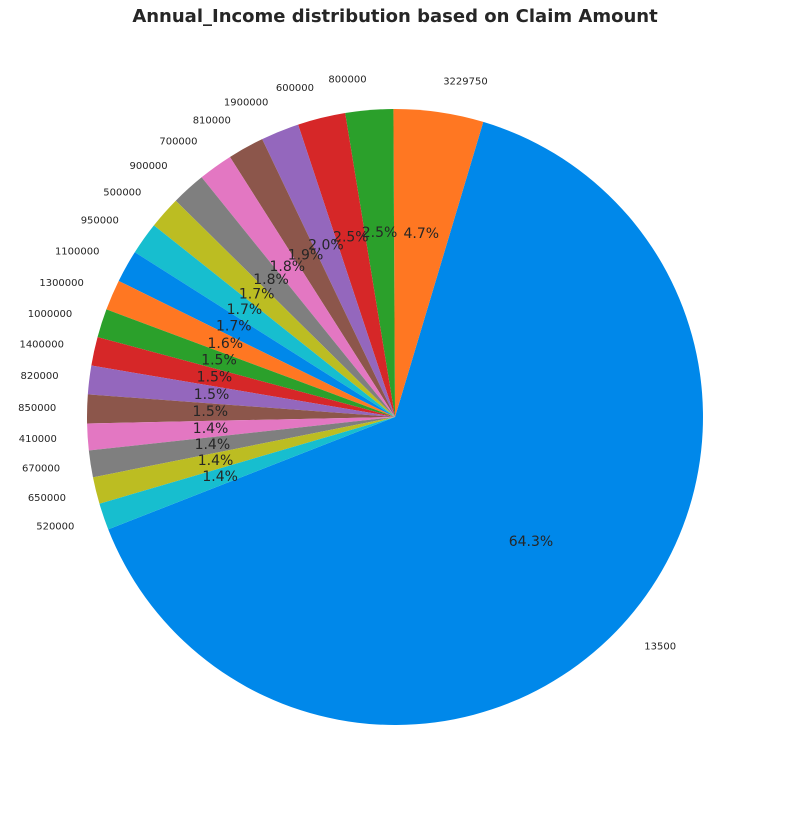 This screenshot has width=790, height=813. I want to click on slice-percent-label: 1.9%, so click(306, 255).